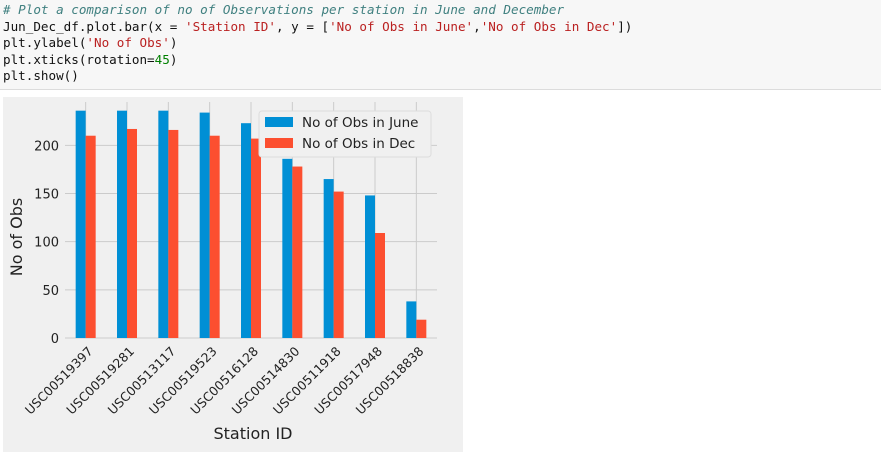  I want to click on code-text: plt.xticks(rotation=, so click(79, 59).